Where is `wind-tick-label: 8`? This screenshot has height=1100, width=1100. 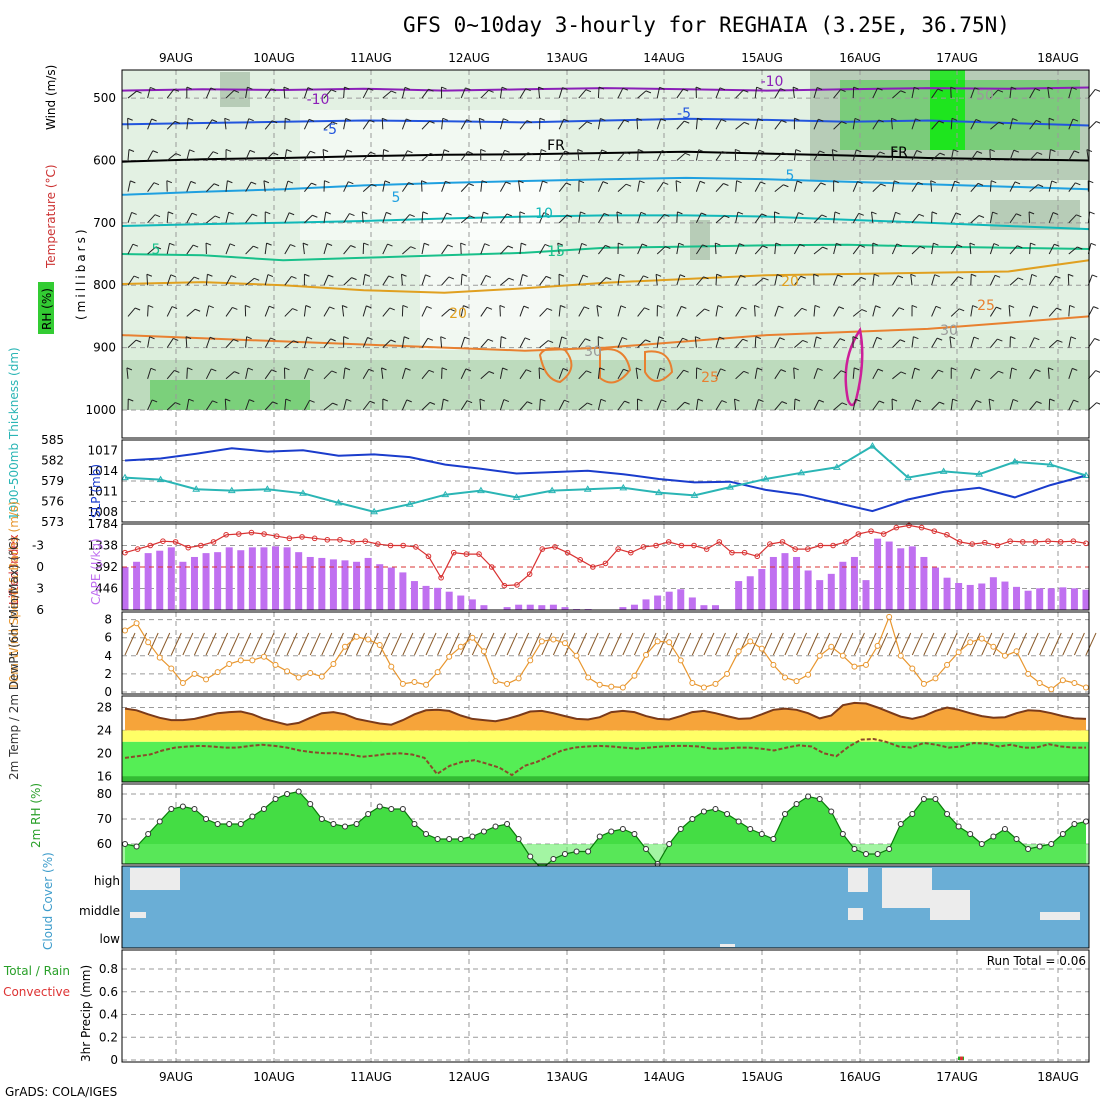 wind-tick-label: 8 is located at coordinates (108, 620).